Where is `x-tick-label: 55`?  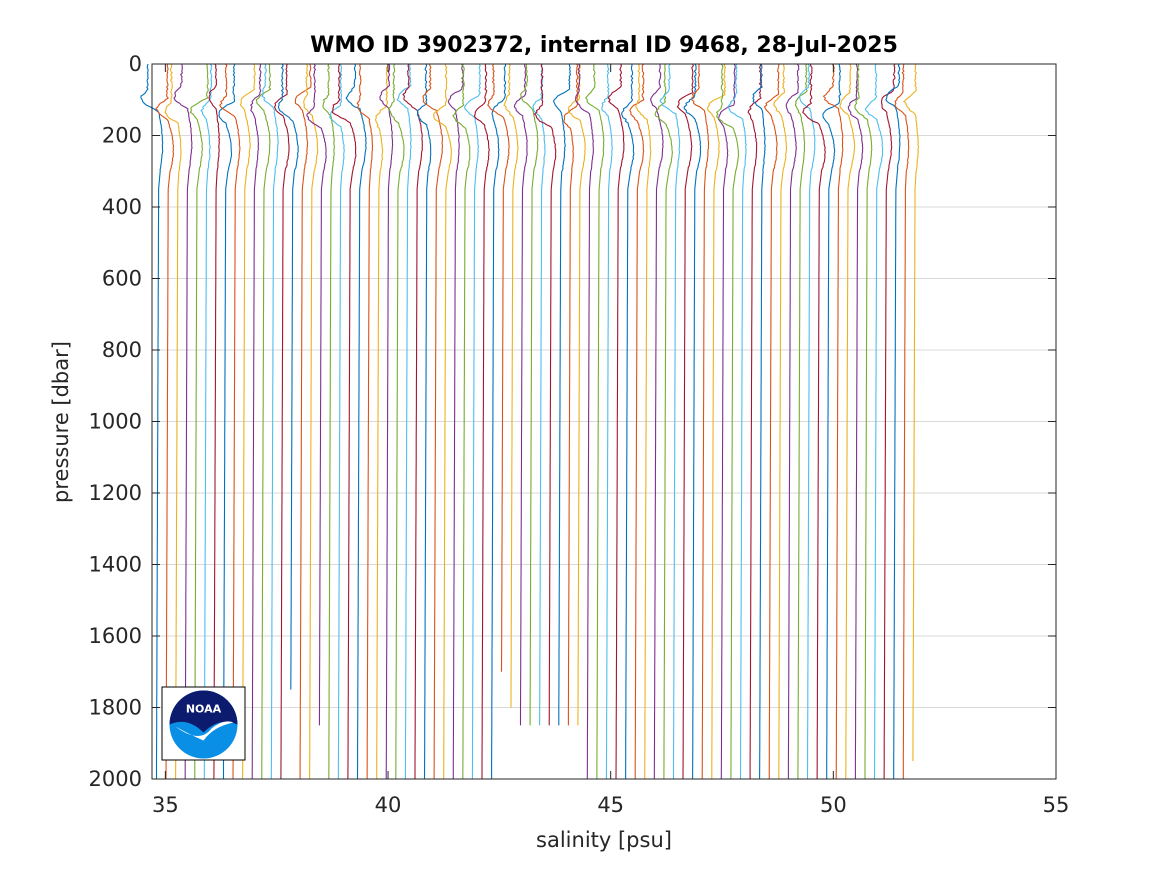 x-tick-label: 55 is located at coordinates (1056, 805).